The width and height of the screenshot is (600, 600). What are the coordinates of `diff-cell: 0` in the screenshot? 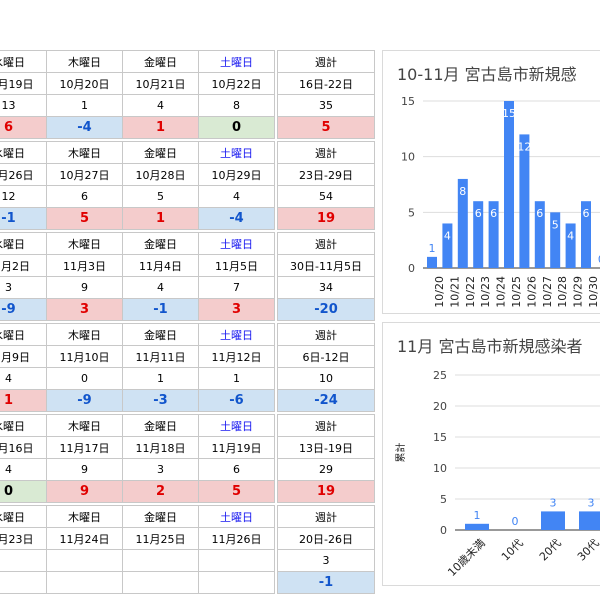 It's located at (23, 491).